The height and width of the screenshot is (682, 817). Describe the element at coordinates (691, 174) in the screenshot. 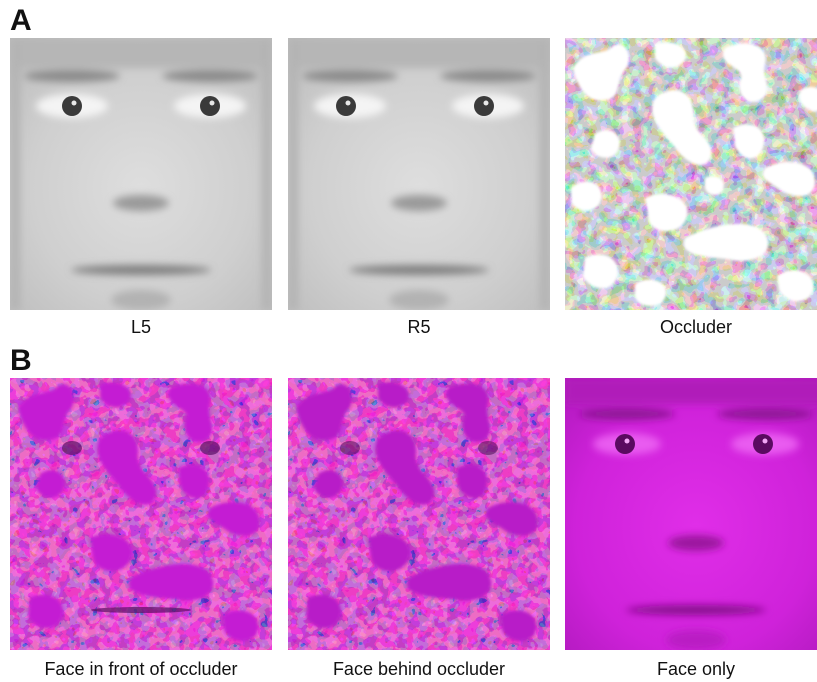

I see `occluder-image` at that location.